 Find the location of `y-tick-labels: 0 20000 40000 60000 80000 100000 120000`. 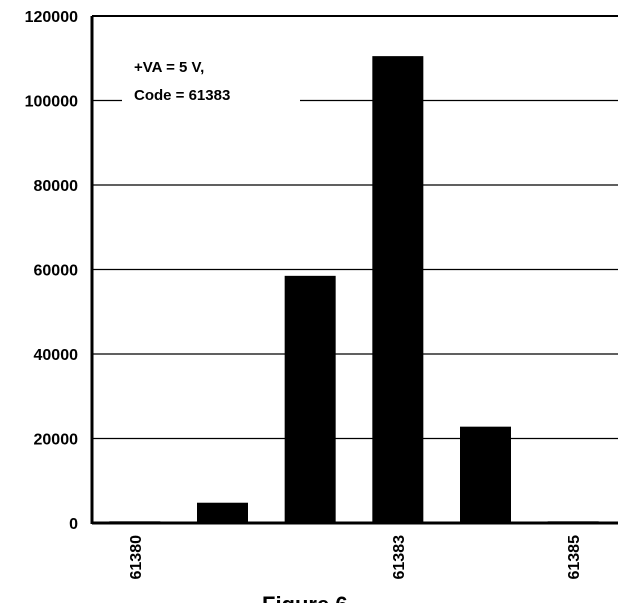

y-tick-labels: 0 20000 40000 60000 80000 100000 120000 is located at coordinates (51, 271).